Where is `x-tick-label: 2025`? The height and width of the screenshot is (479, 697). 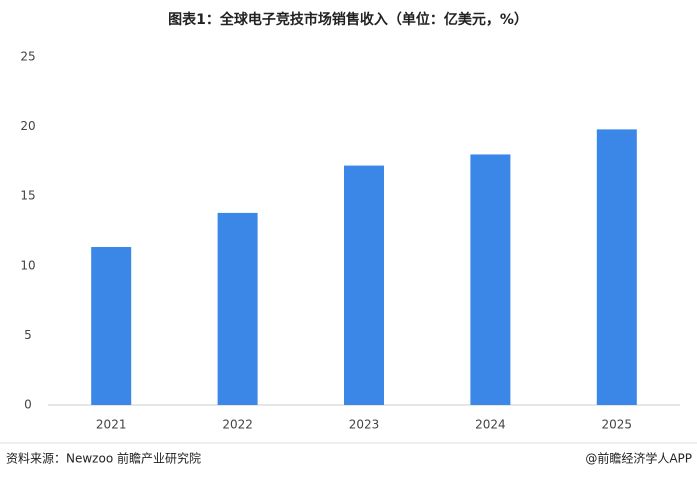 x-tick-label: 2025 is located at coordinates (617, 425).